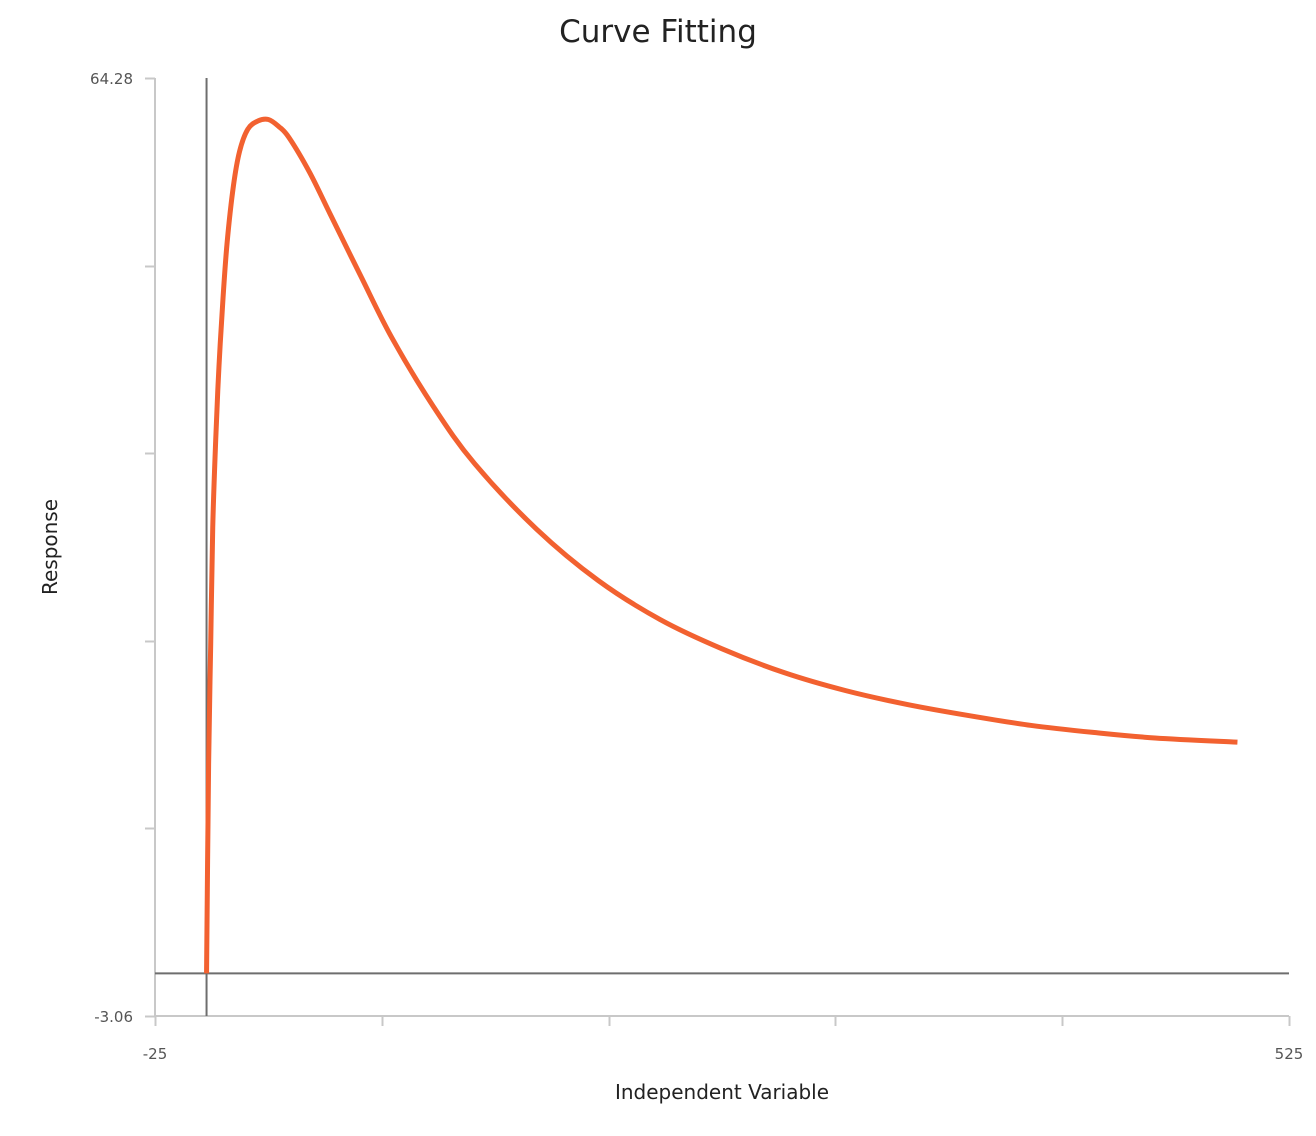  Describe the element at coordinates (722, 1021) in the screenshot. I see `x-axis-ticks` at that location.